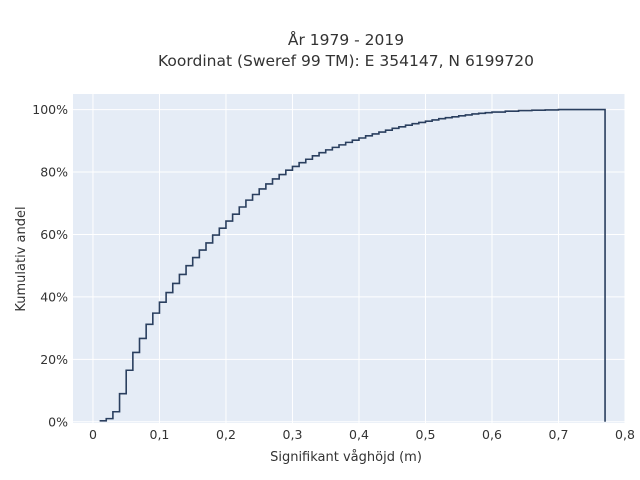  Describe the element at coordinates (54, 359) in the screenshot. I see `y-tick-label: 20%` at that location.